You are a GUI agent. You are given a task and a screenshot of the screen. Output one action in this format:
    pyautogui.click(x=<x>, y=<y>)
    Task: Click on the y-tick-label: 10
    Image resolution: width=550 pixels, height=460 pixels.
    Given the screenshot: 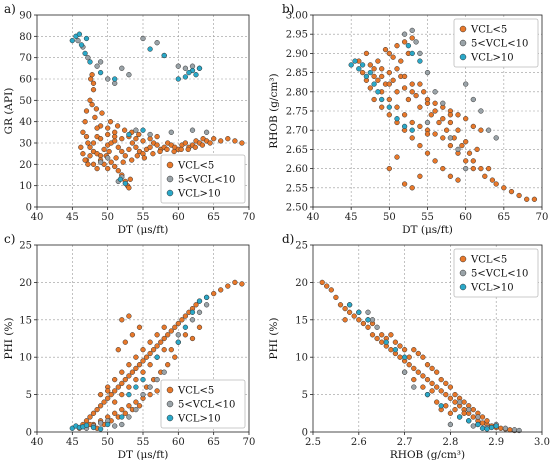 What is the action you would take?
    pyautogui.click(x=301, y=358)
    